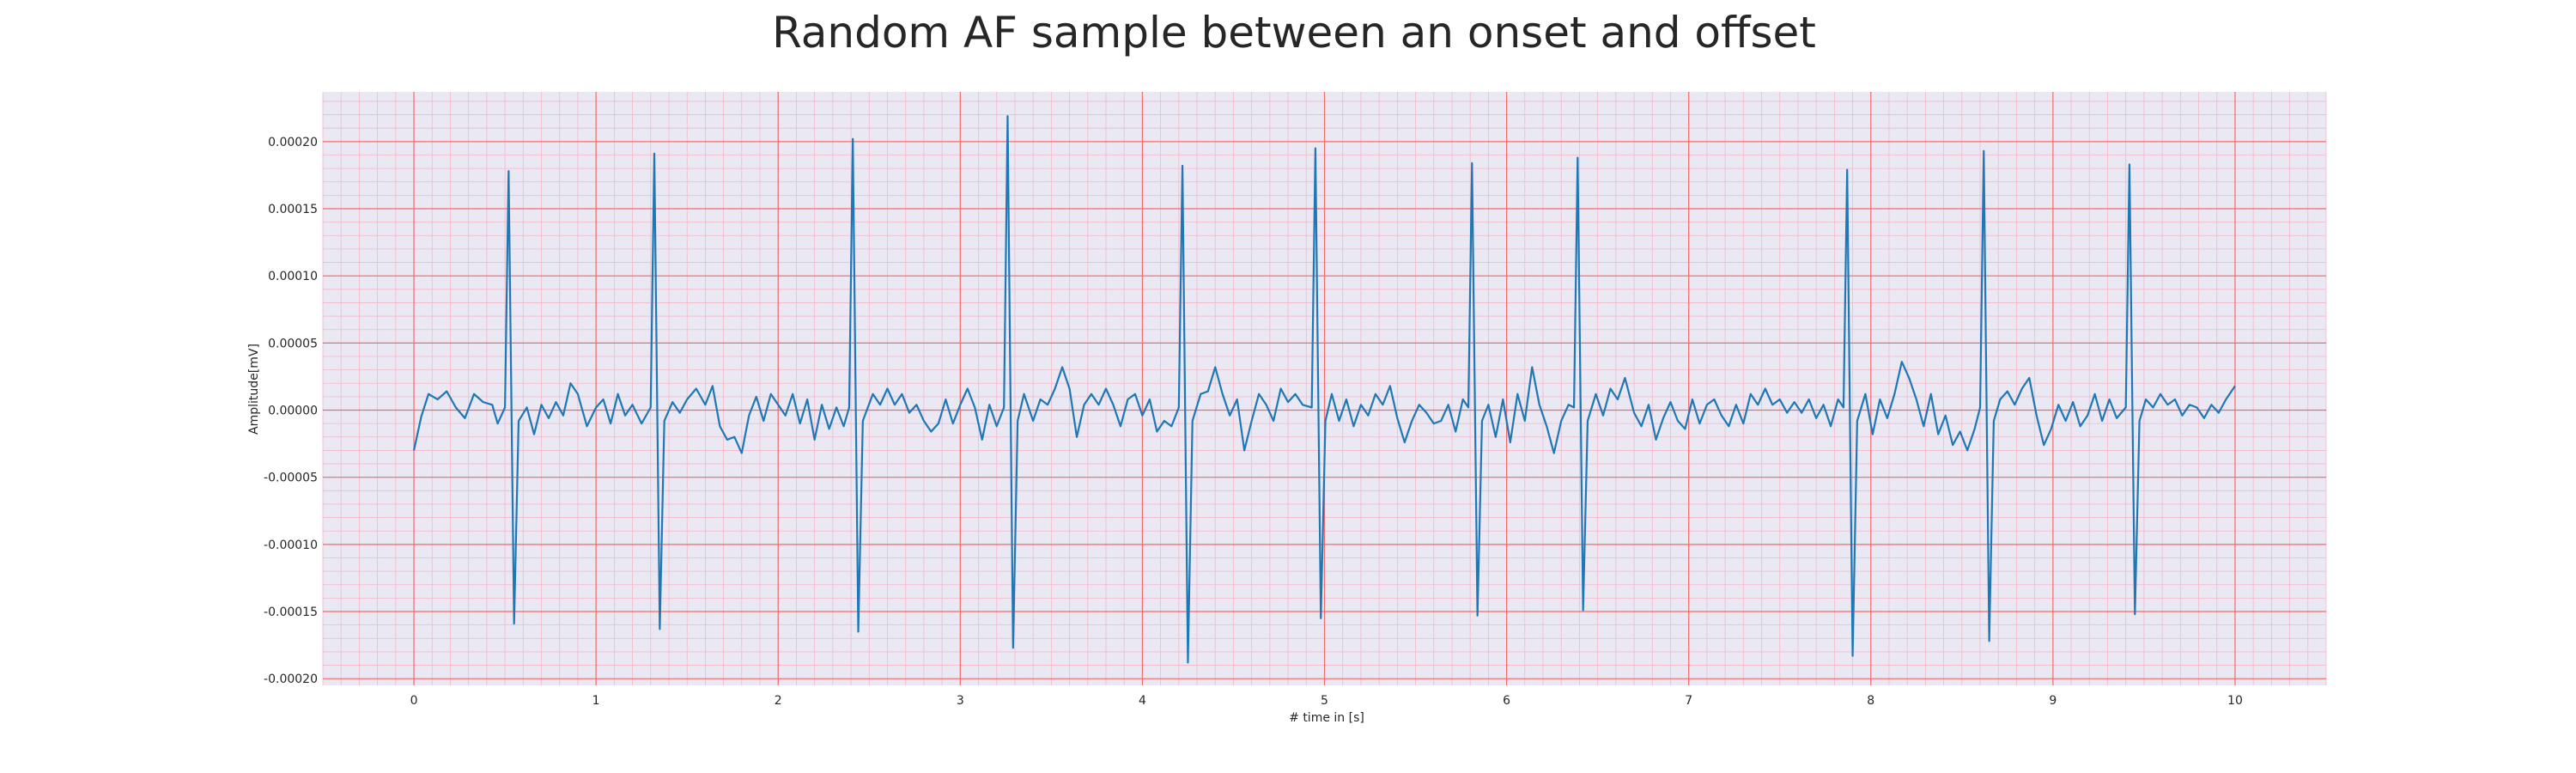  I want to click on y-tick-label: -0.00020, so click(291, 679).